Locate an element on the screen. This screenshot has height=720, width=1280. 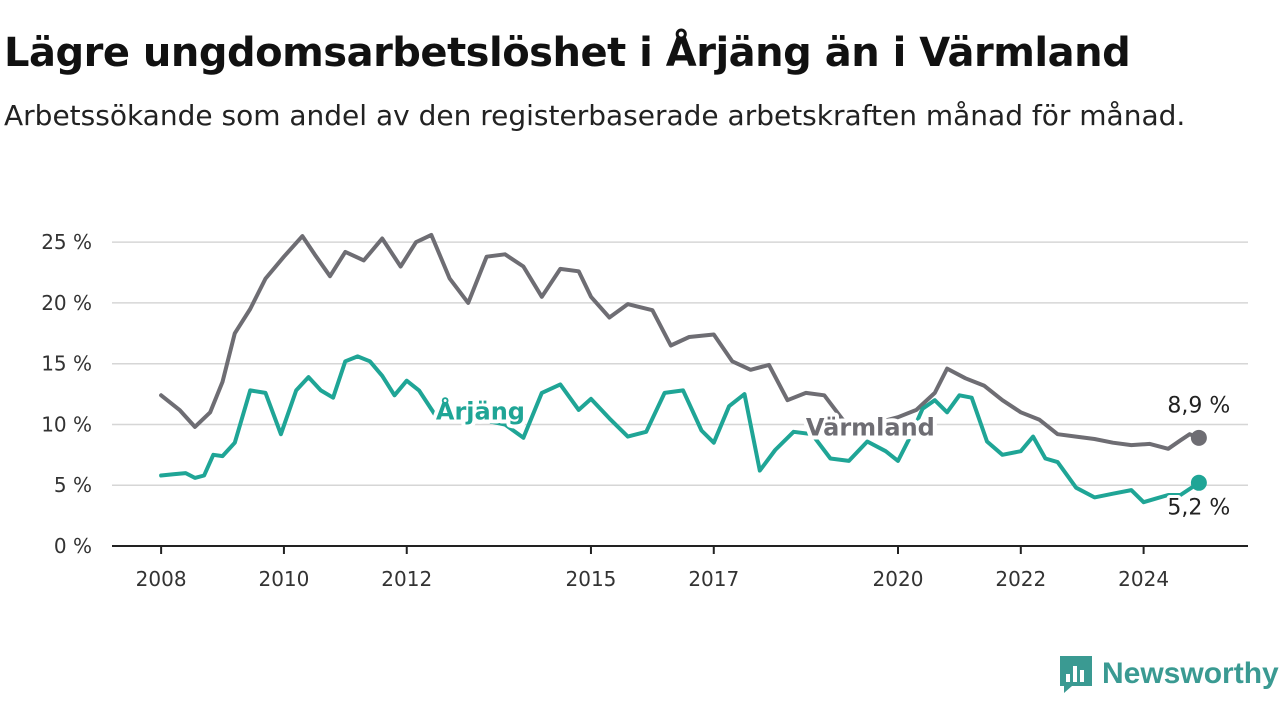
newsworthy-logo-icon is located at coordinates (1076, 674).